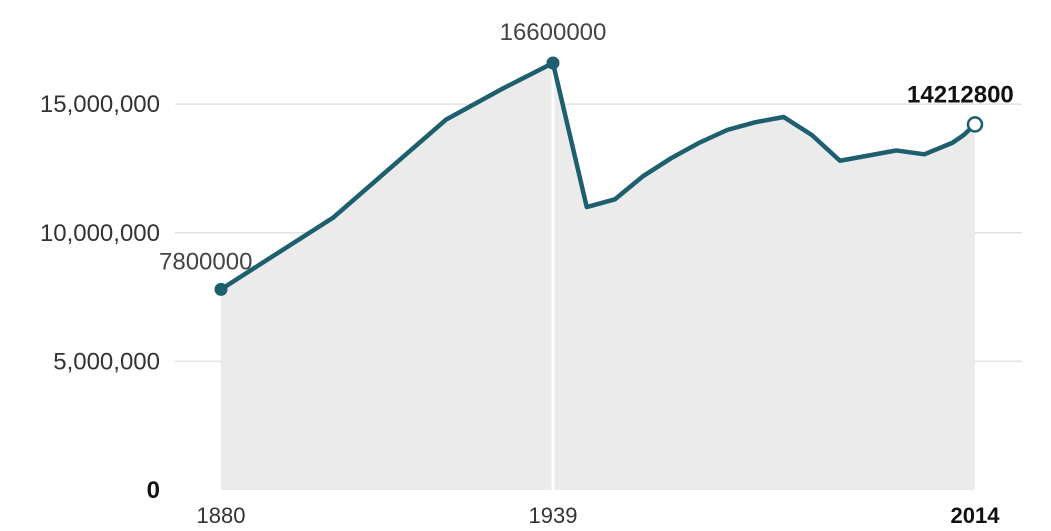 The image size is (1051, 531). Describe the element at coordinates (960, 94) in the screenshot. I see `data-label: 14212800` at that location.